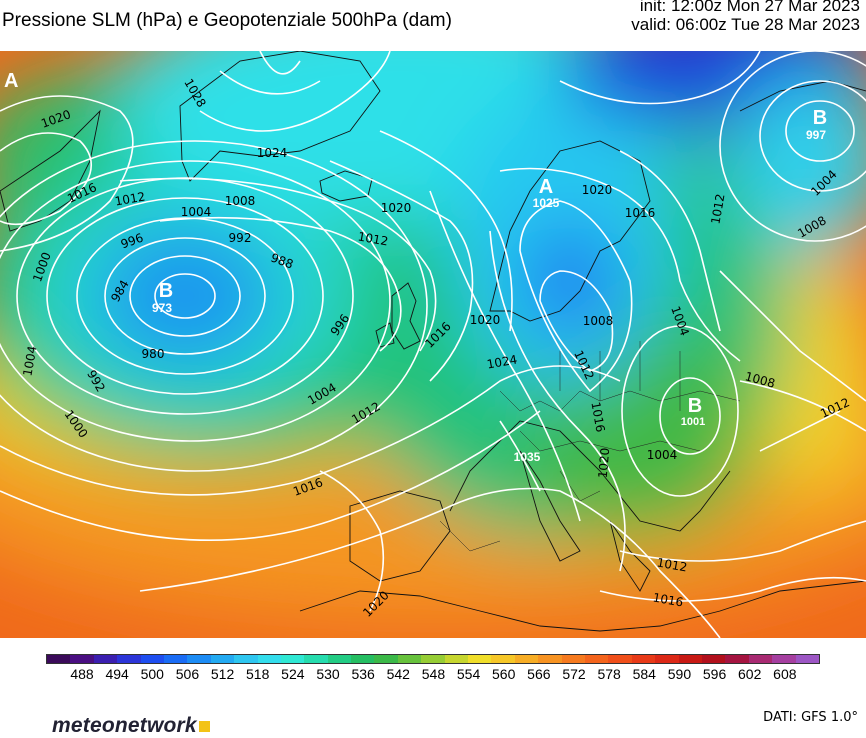  I want to click on isobar-label: 992, so click(240, 238).